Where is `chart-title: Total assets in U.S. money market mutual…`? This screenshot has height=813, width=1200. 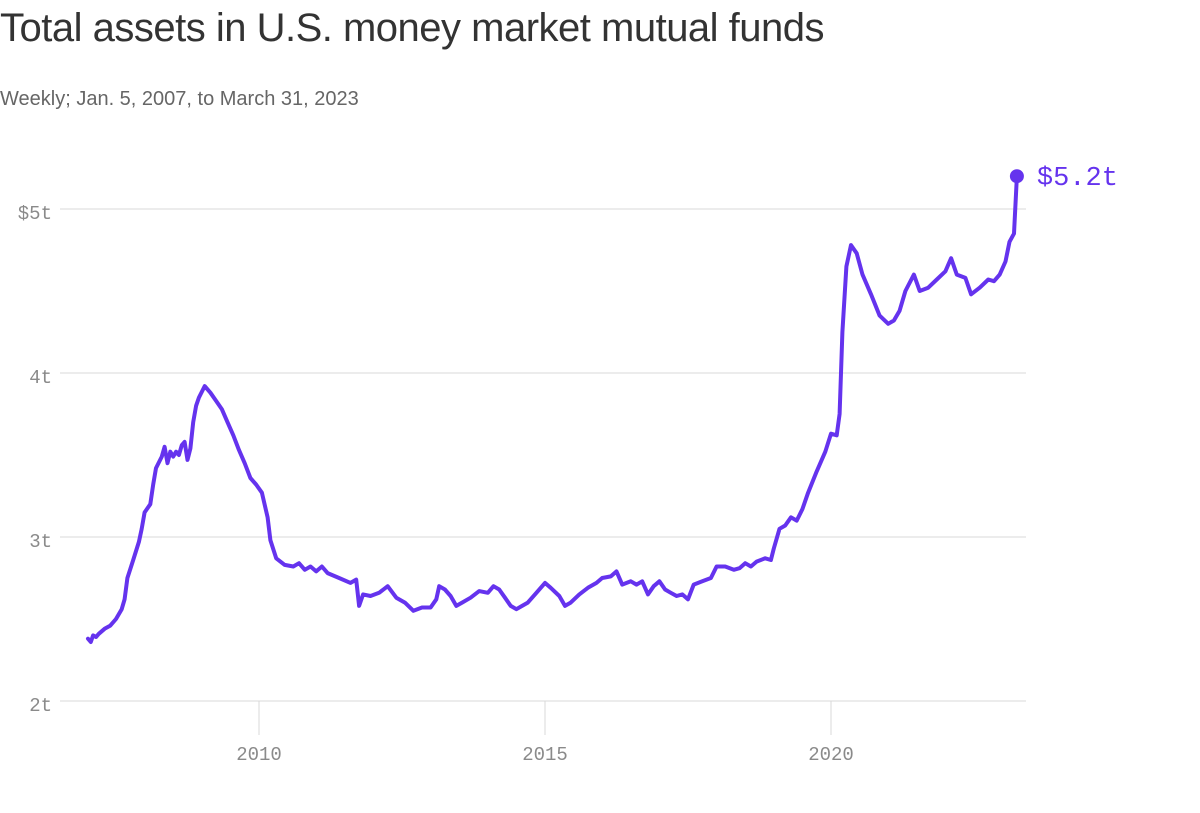 chart-title: Total assets in U.S. money market mutual… is located at coordinates (412, 28).